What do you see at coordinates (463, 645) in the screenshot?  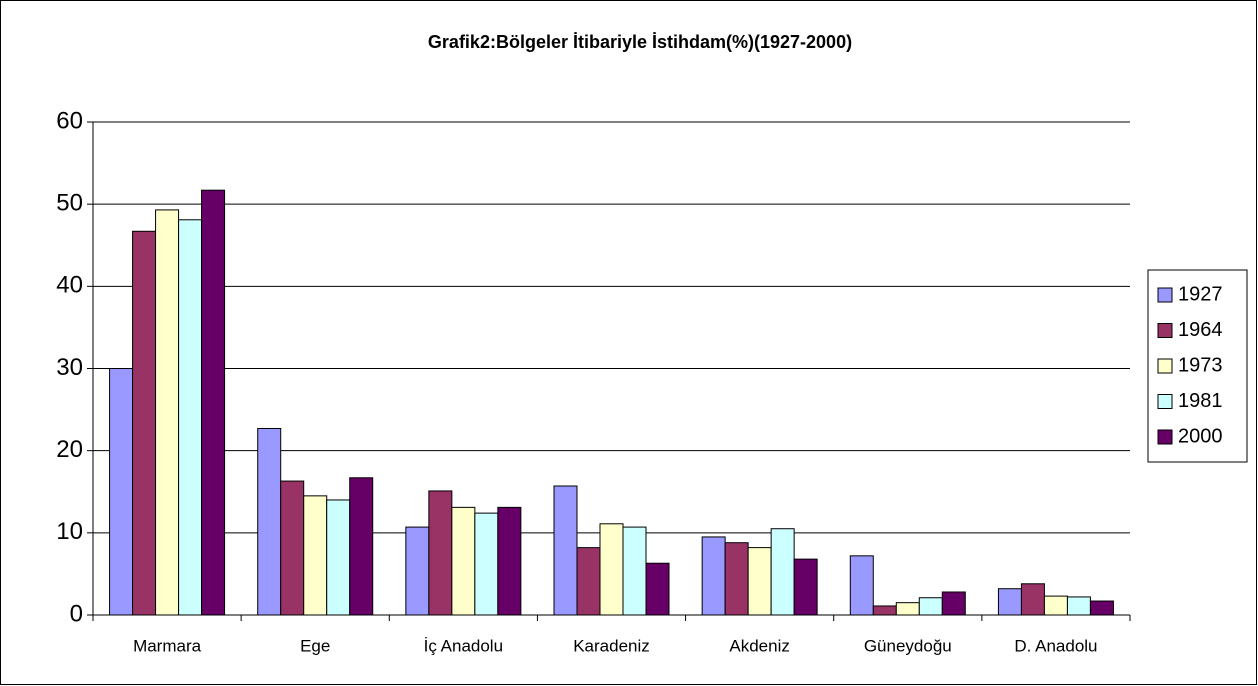 I see `x-tick-label: İç Anadolu` at bounding box center [463, 645].